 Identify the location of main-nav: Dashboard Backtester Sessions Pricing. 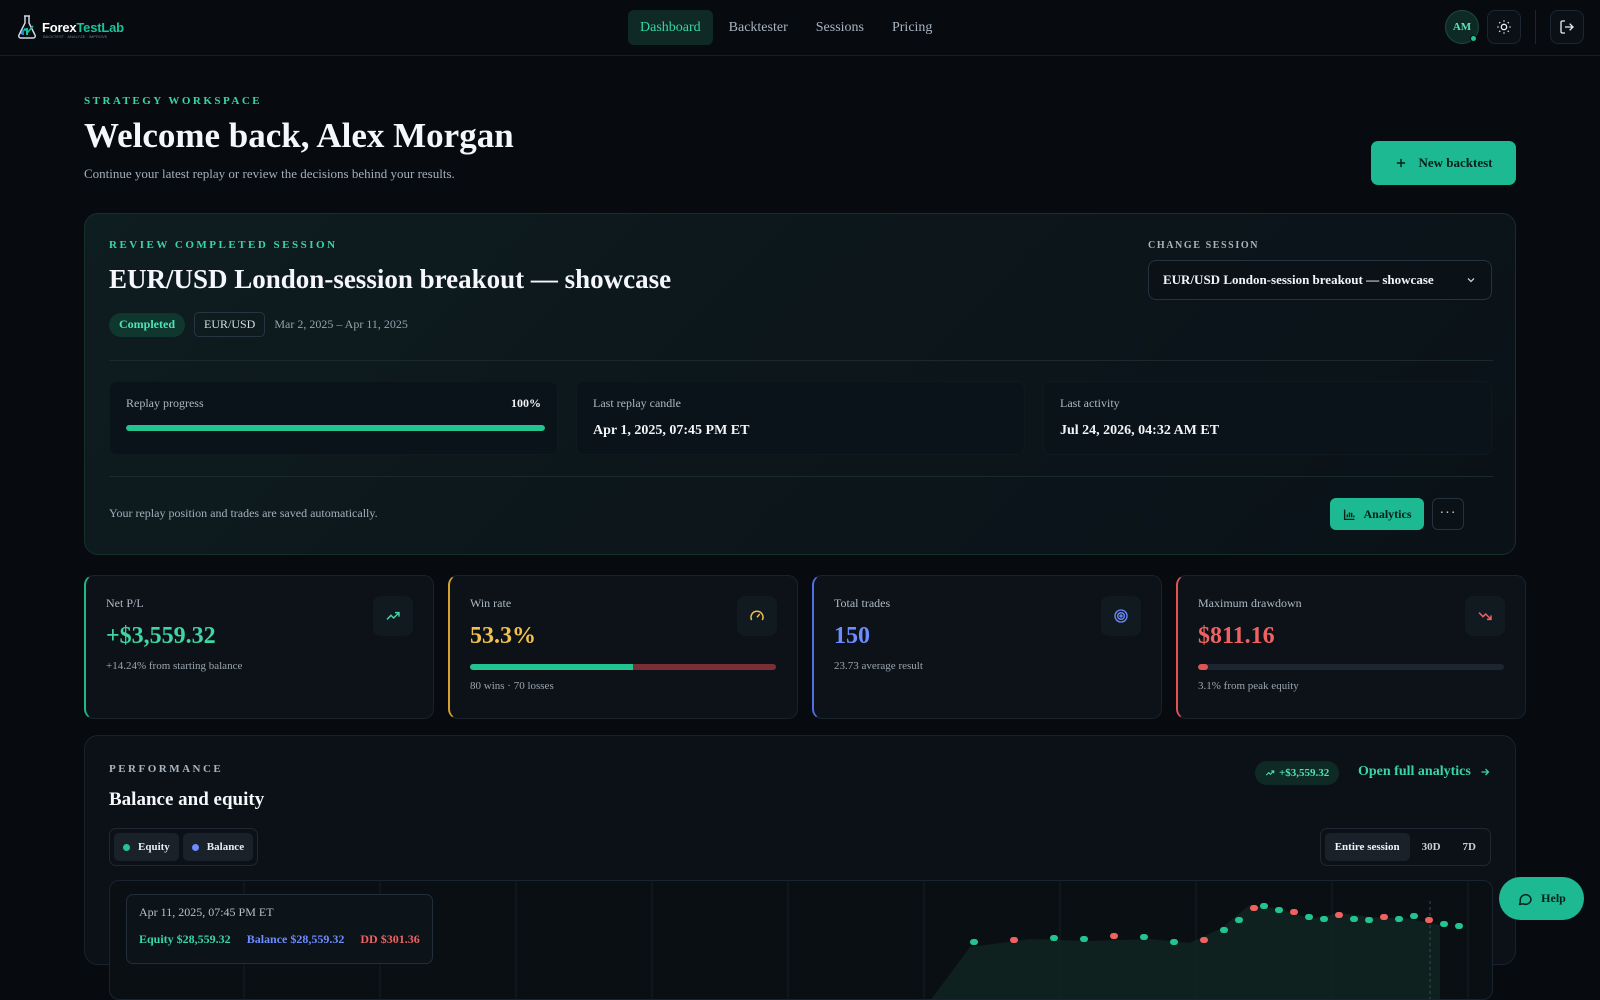
(786, 27).